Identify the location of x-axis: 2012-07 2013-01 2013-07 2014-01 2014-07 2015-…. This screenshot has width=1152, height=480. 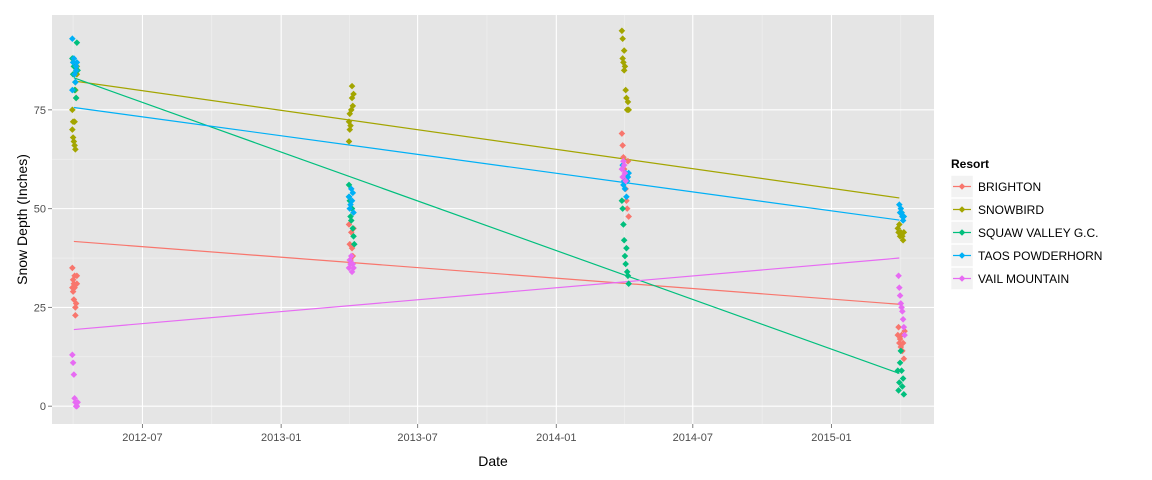
(487, 434).